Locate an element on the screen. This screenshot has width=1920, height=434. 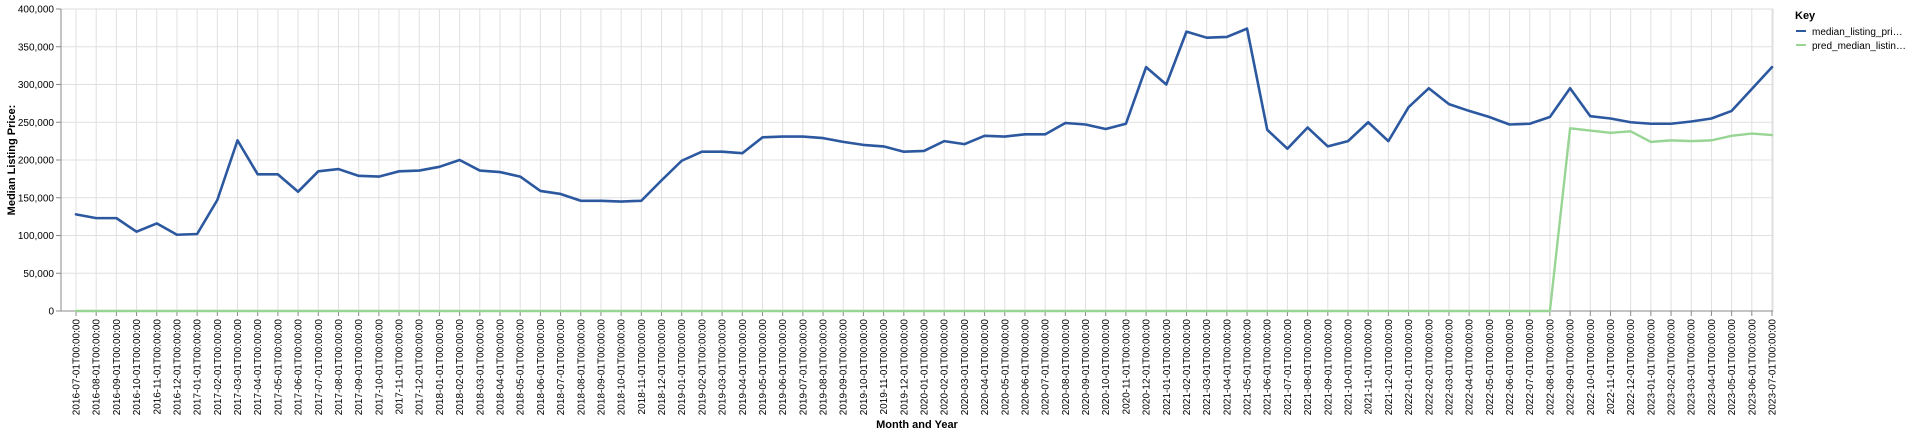
x-tick-label: 2020-08-01T00:00:00 is located at coordinates (1066, 367).